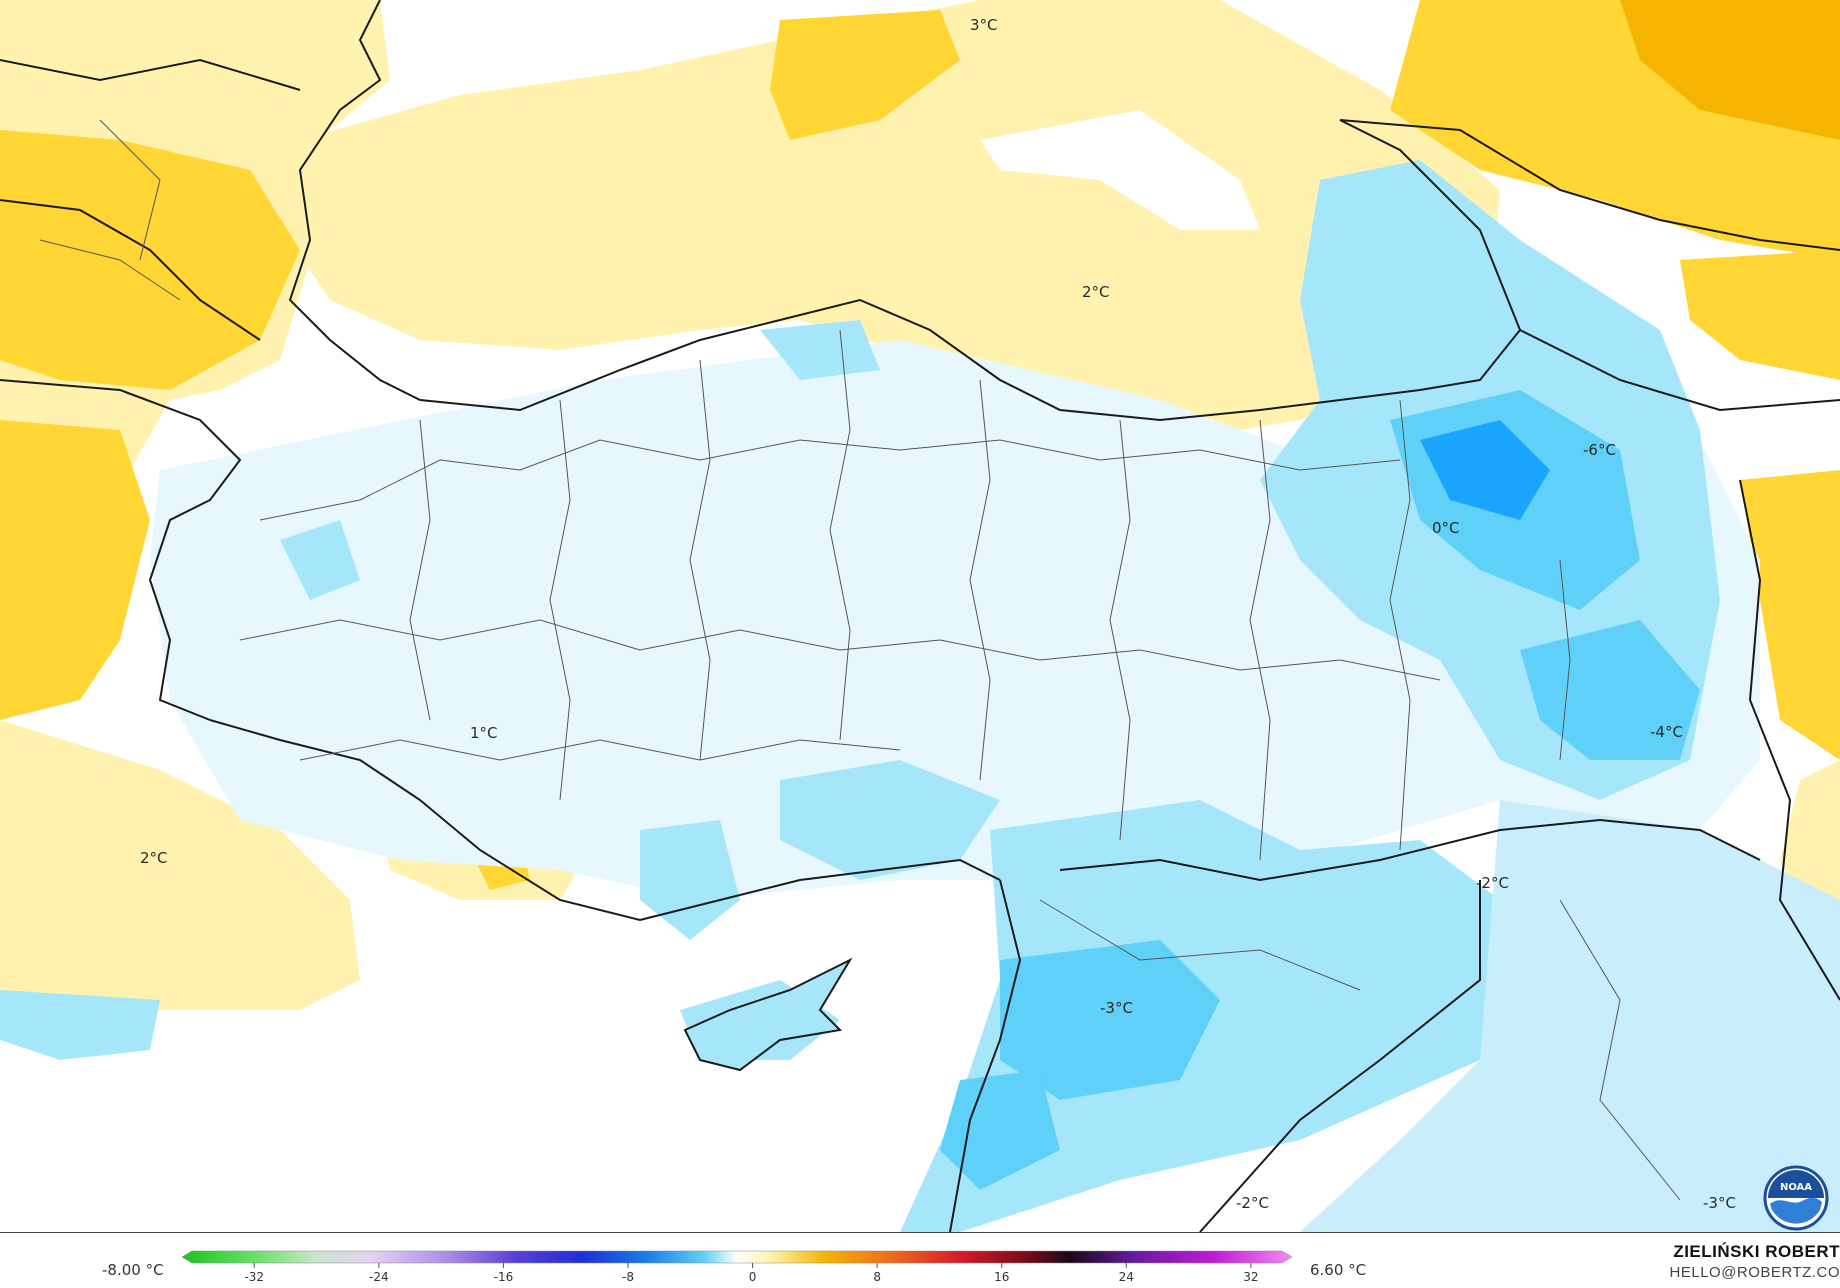  Describe the element at coordinates (1126, 1277) in the screenshot. I see `scale-tick-label: 24` at that location.